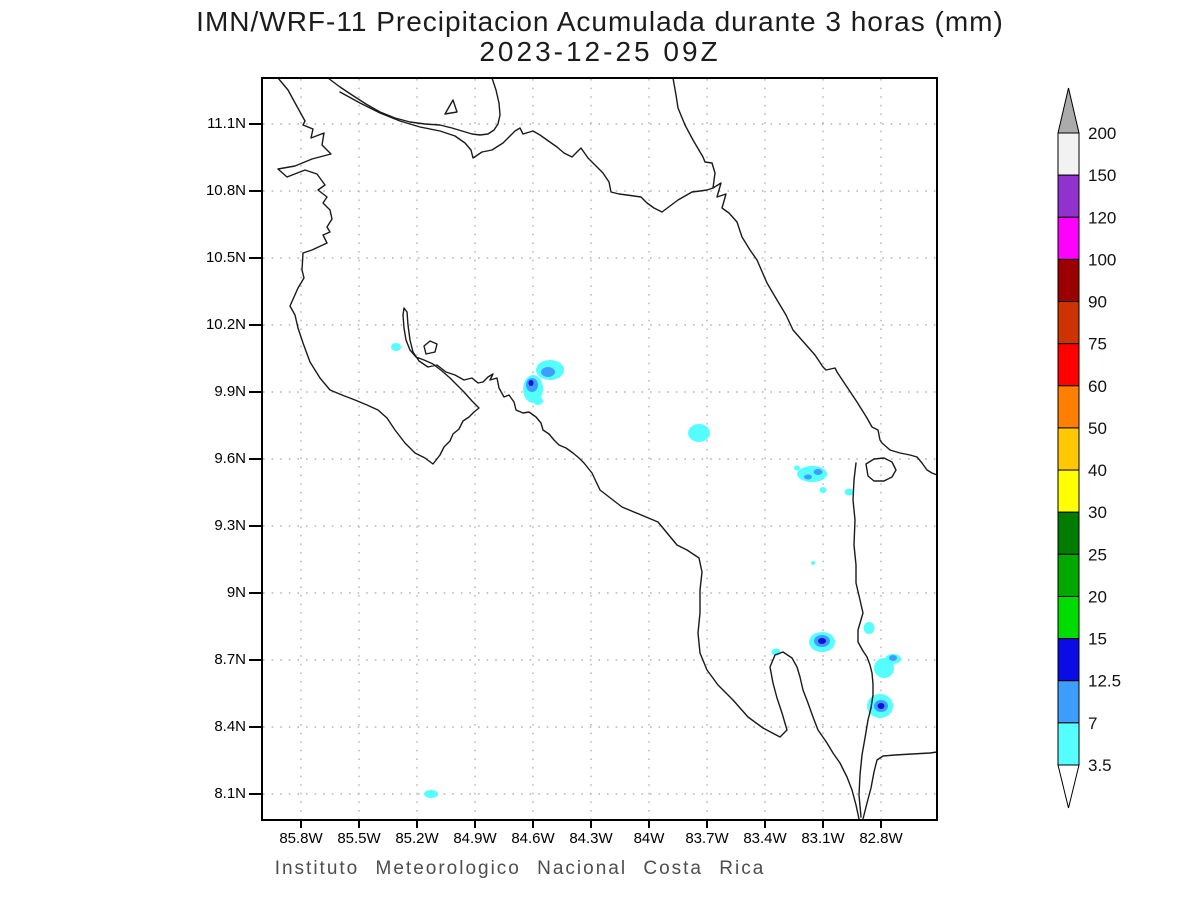  Describe the element at coordinates (1104, 681) in the screenshot. I see `colorbar-label: 12.5` at that location.